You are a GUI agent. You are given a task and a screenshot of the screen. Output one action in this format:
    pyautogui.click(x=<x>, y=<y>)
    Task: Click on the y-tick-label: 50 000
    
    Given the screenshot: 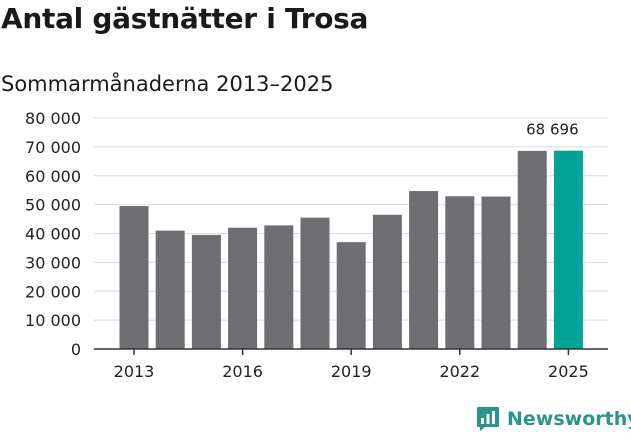 What is the action you would take?
    pyautogui.click(x=53, y=205)
    